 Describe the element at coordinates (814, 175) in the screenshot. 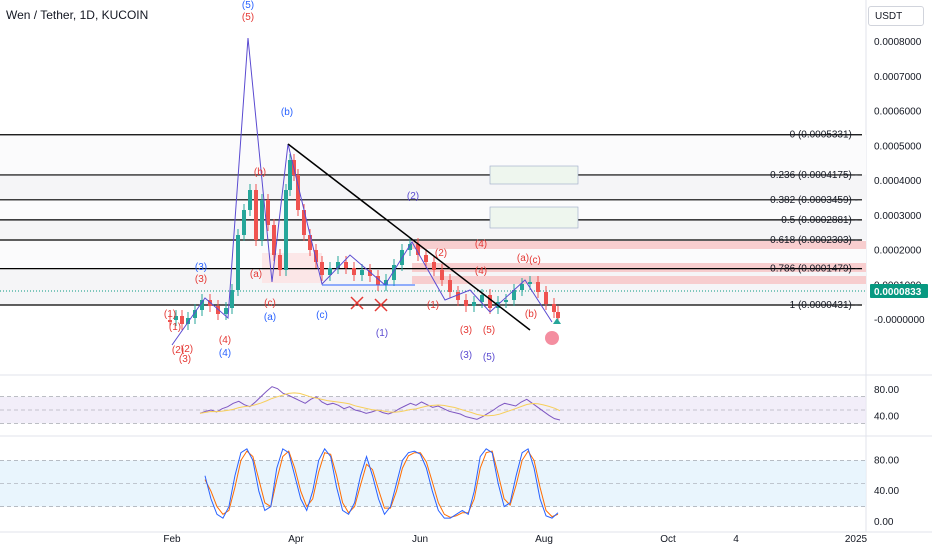

I see `fib-label: 0.236 (0.0004175) -` at that location.